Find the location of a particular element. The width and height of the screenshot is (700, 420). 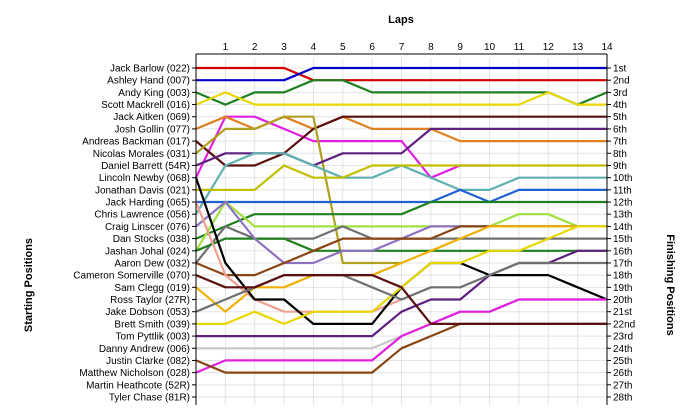

x-tick-label: 2 is located at coordinates (255, 47).